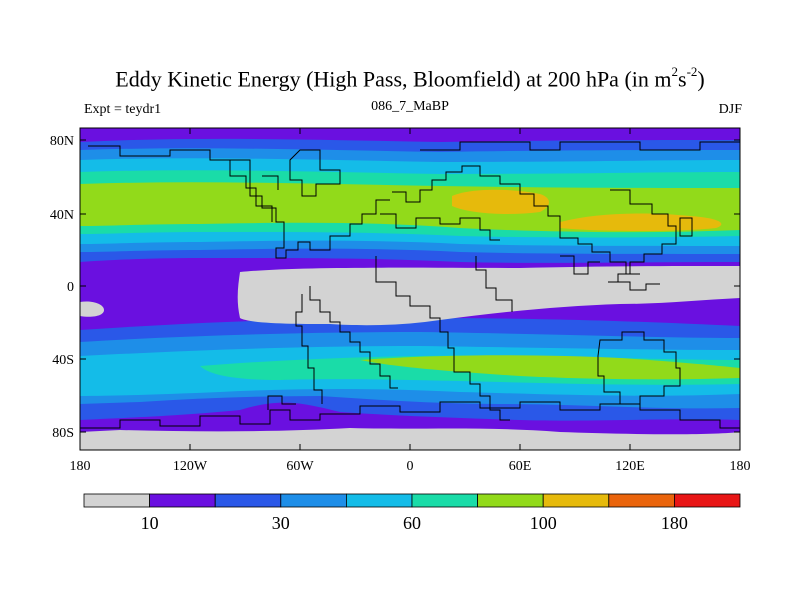 Image resolution: width=800 pixels, height=600 pixels. What do you see at coordinates (63, 360) in the screenshot?
I see `y-tick-label: 40S` at bounding box center [63, 360].